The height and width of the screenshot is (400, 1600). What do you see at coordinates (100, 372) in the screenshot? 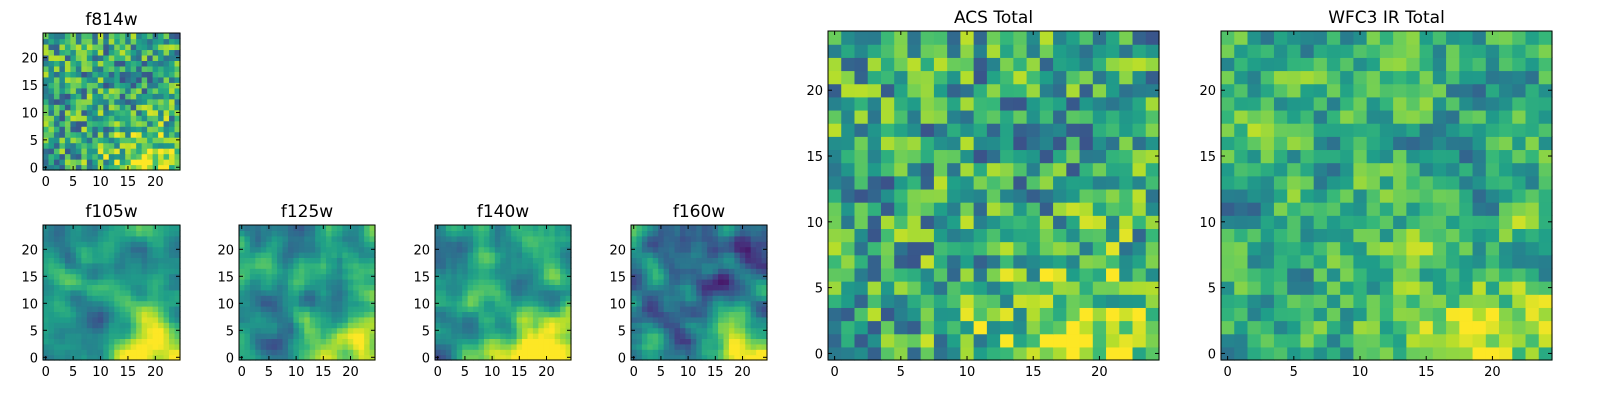
I see `x-tick-label: 10` at bounding box center [100, 372].